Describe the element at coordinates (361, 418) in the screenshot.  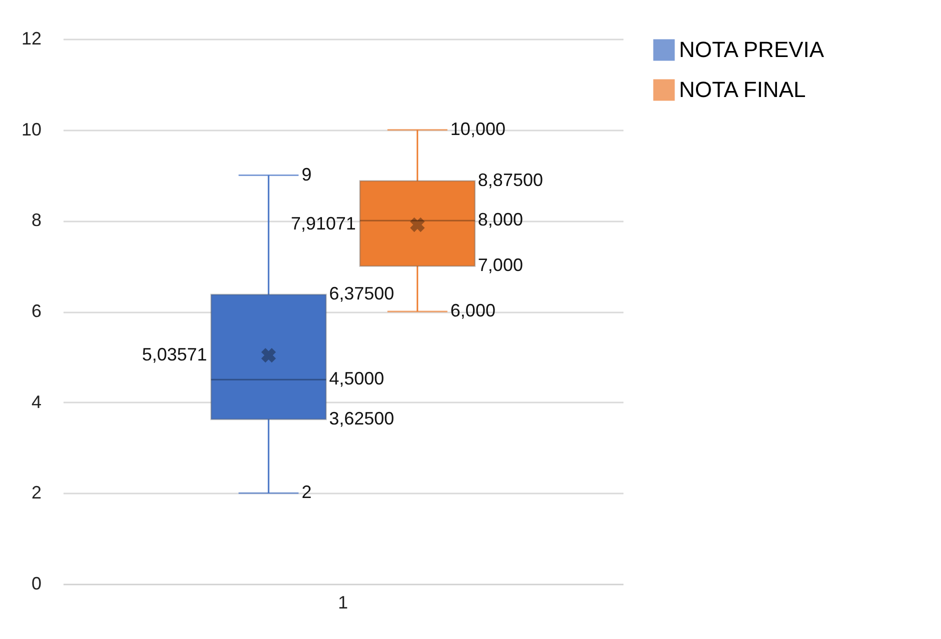
I see `annotation: 3,62500` at that location.